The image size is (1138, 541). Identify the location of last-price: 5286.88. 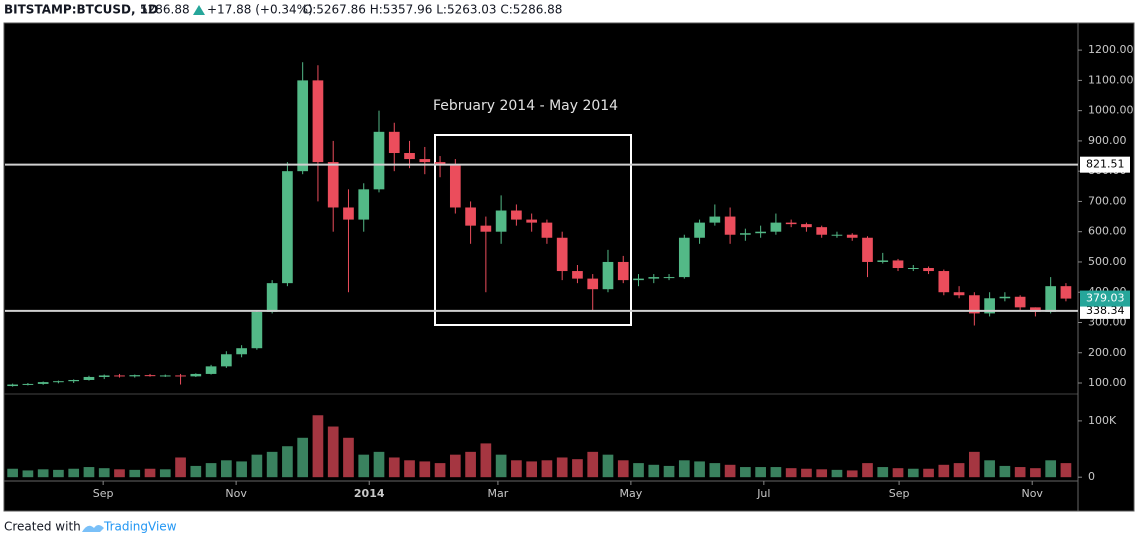
(165, 10).